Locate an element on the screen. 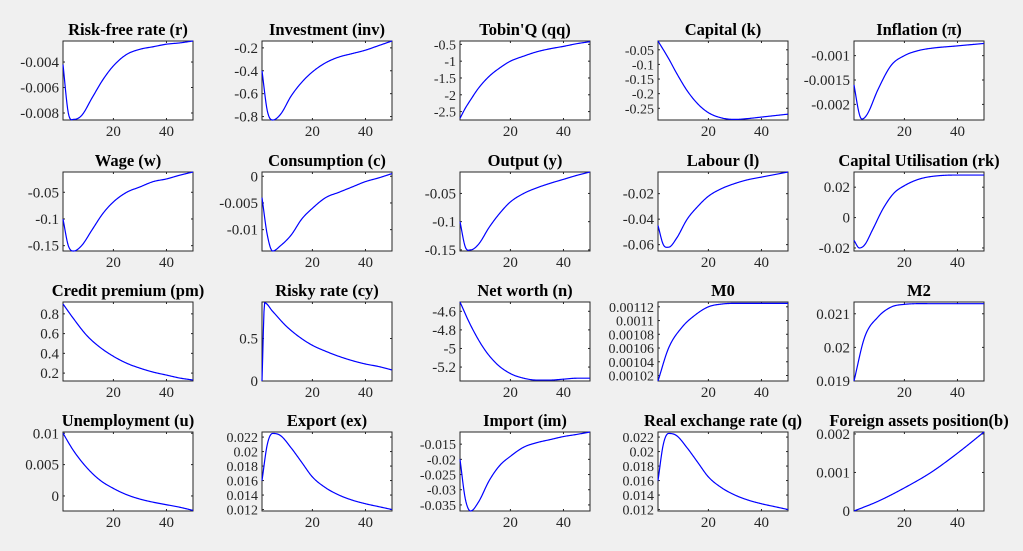 The height and width of the screenshot is (551, 1023). y-tick-label: -0.02 is located at coordinates (441, 460).